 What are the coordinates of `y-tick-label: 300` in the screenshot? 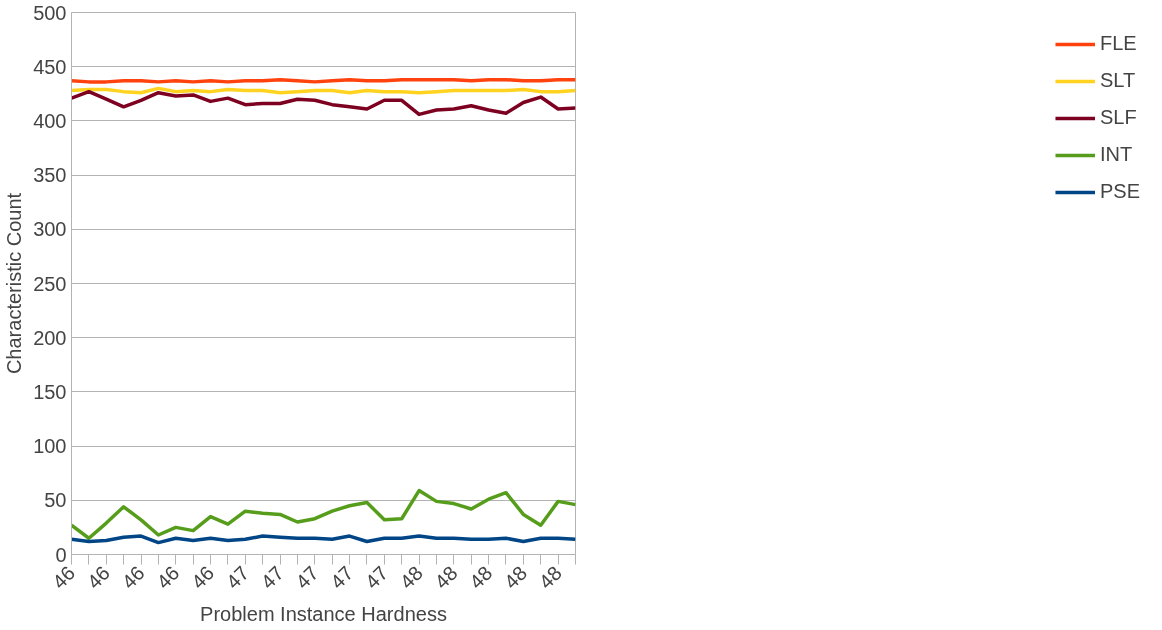 It's located at (50, 229).